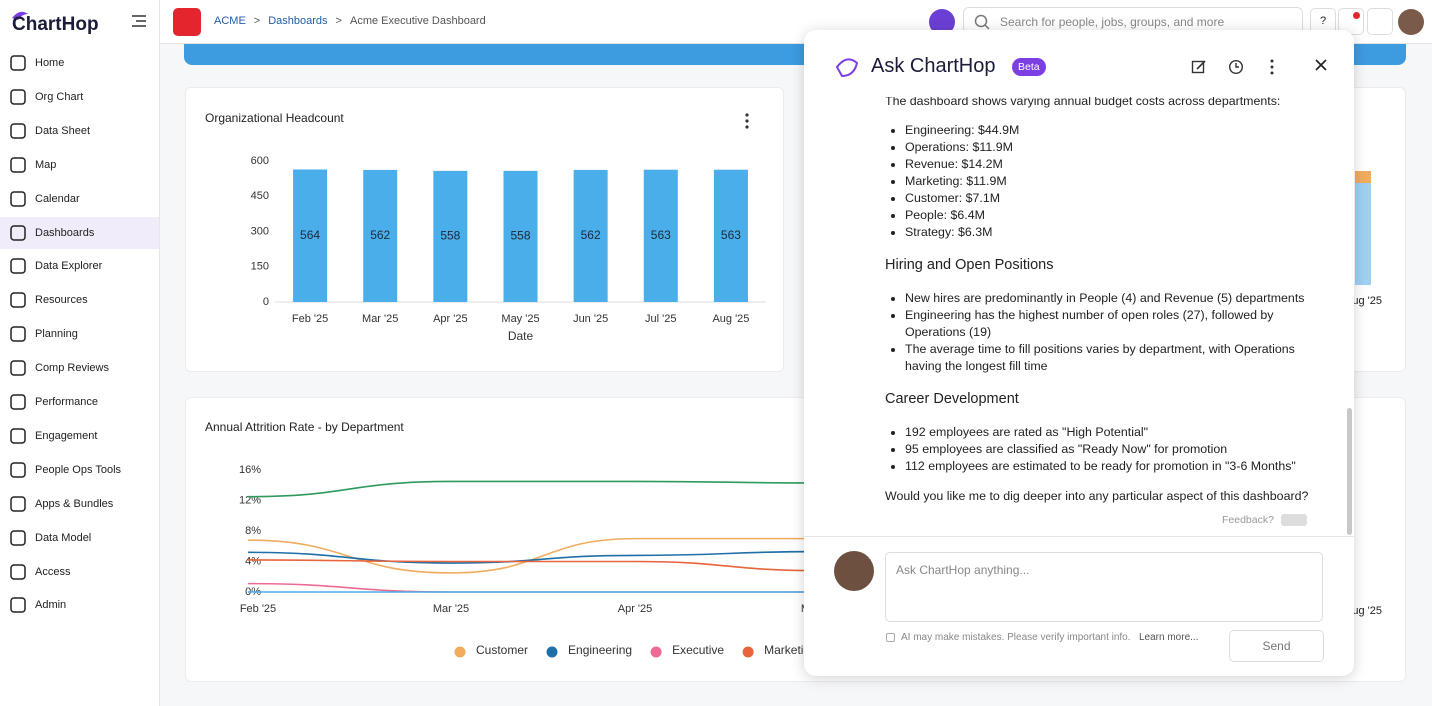 The width and height of the screenshot is (1432, 706). I want to click on nav-item: Access, so click(79, 572).